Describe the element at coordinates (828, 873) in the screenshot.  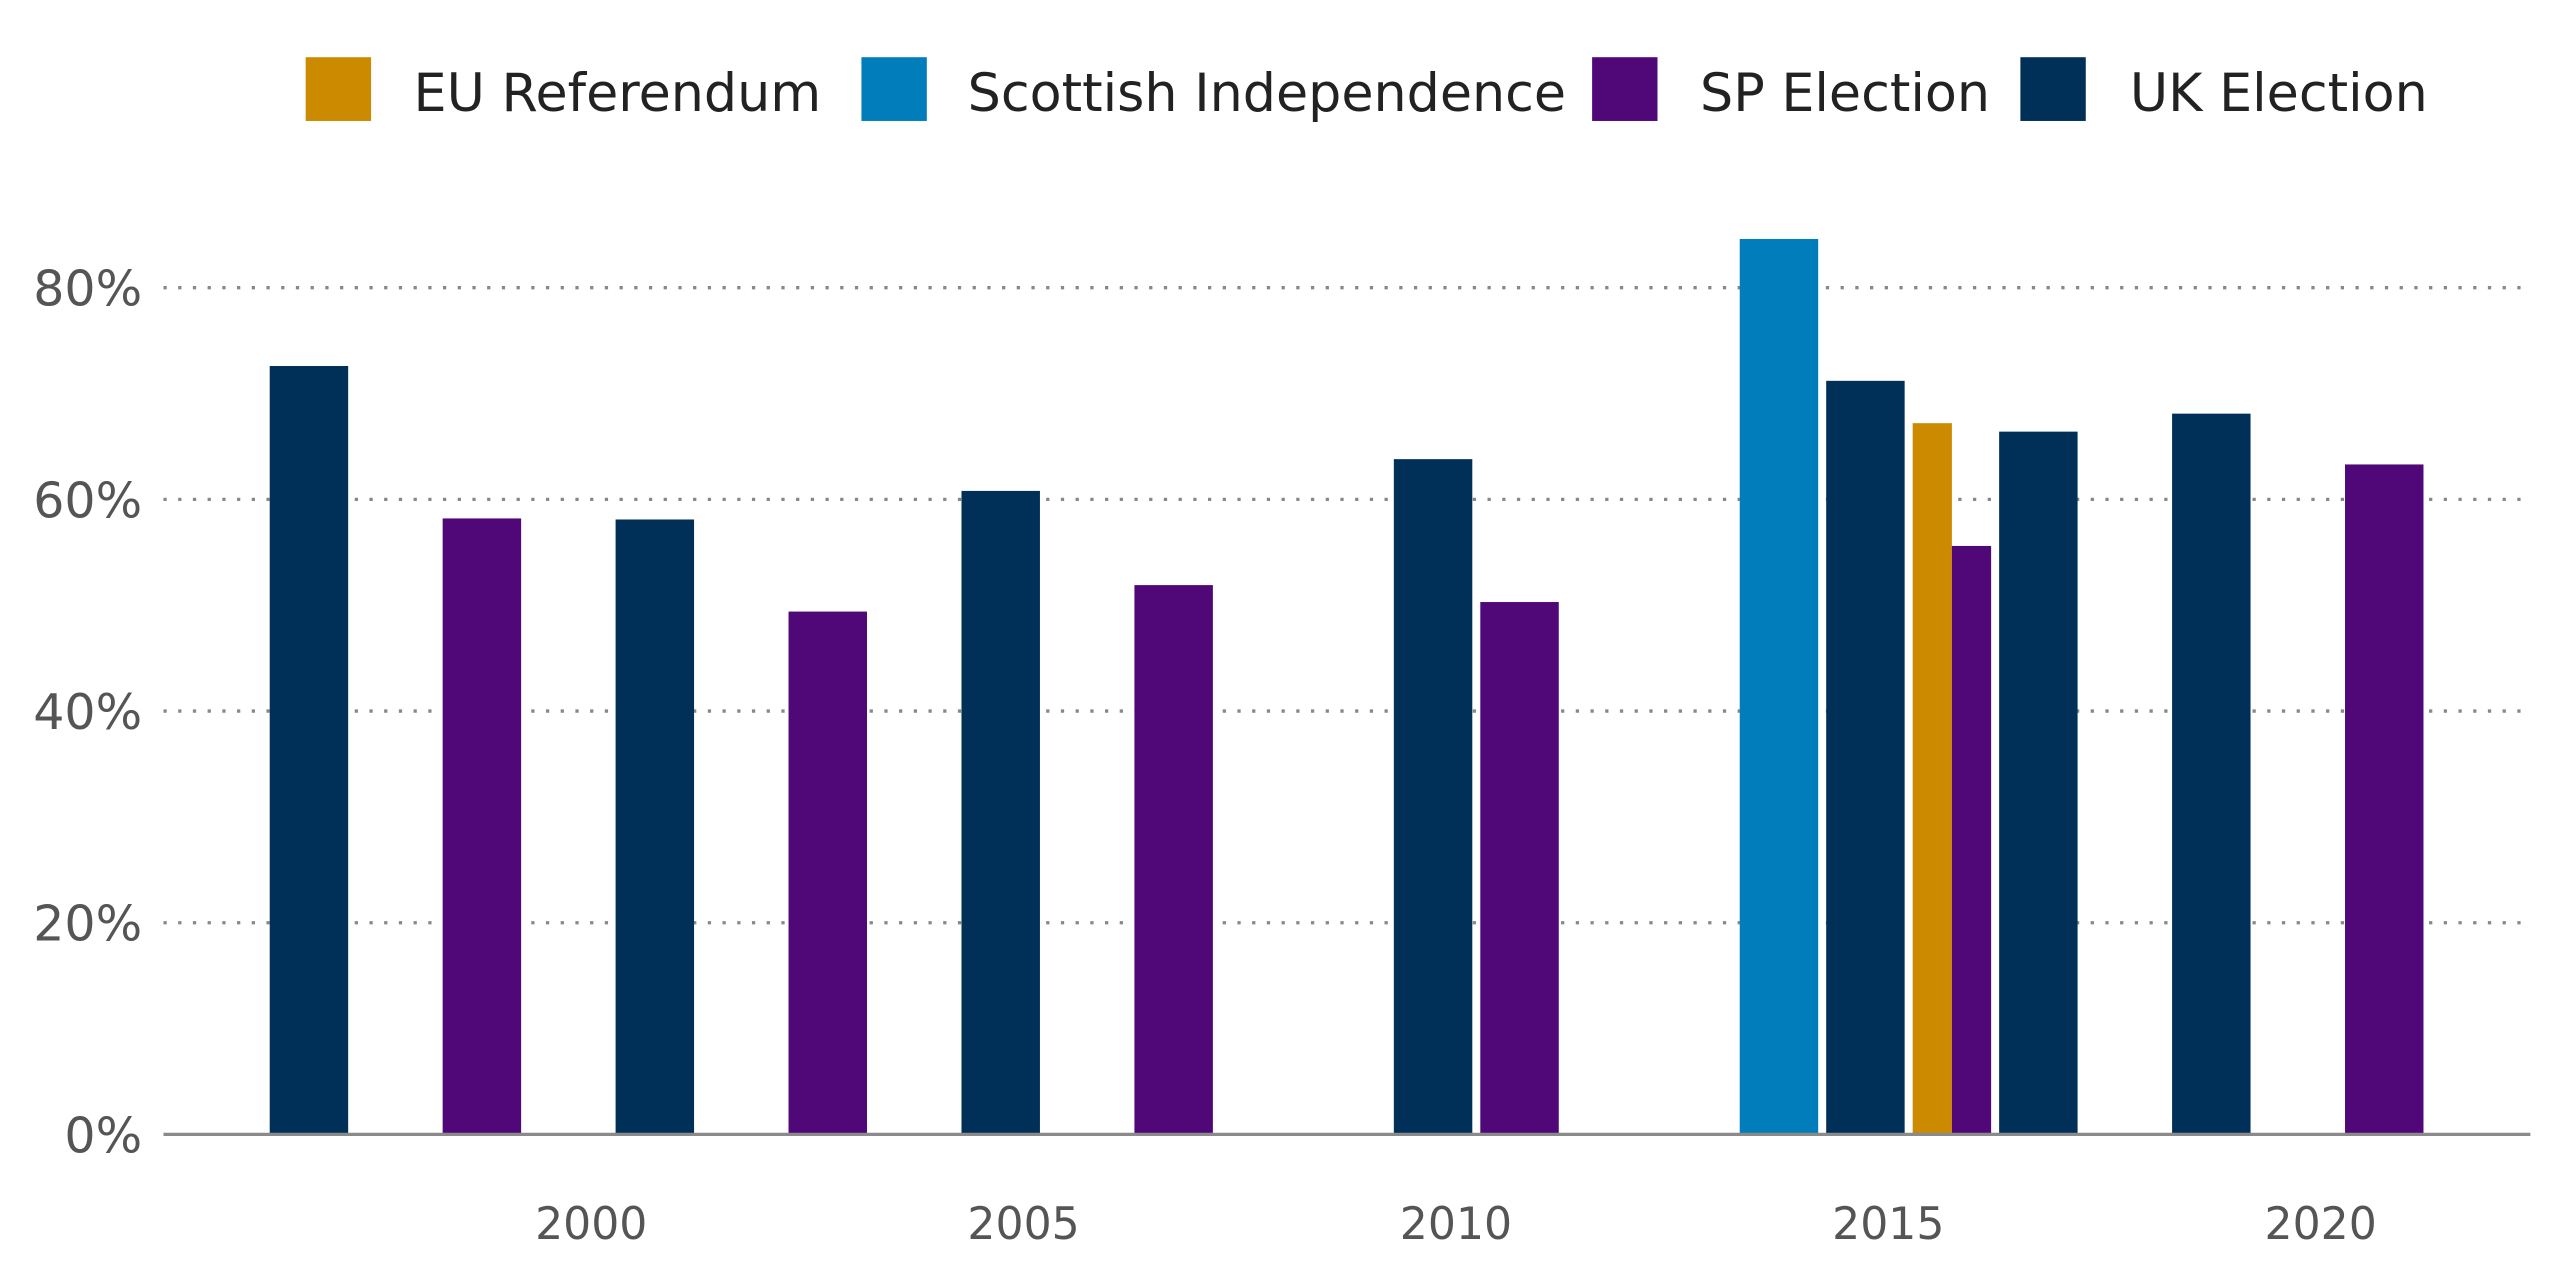
I see `bar-sp-election-2003` at that location.